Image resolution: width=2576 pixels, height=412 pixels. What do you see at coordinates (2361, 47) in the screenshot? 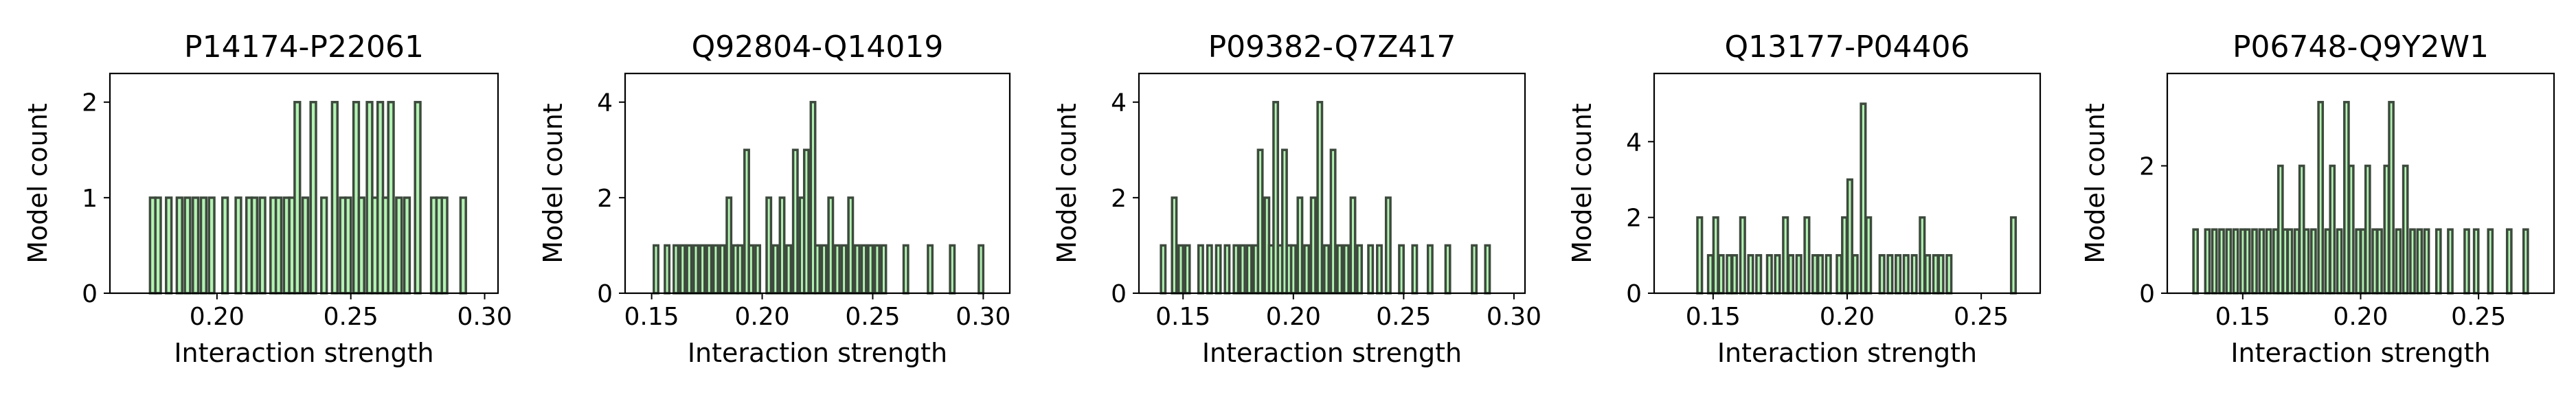
I see `panel-title: P06748-Q9Y2W1` at bounding box center [2361, 47].